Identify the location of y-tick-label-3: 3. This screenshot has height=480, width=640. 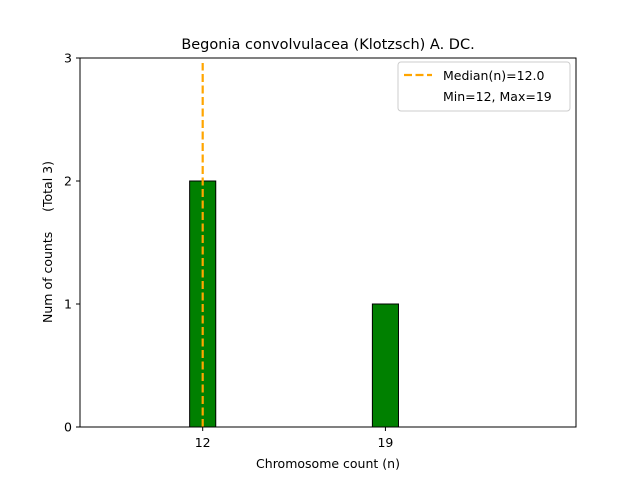
(68, 58).